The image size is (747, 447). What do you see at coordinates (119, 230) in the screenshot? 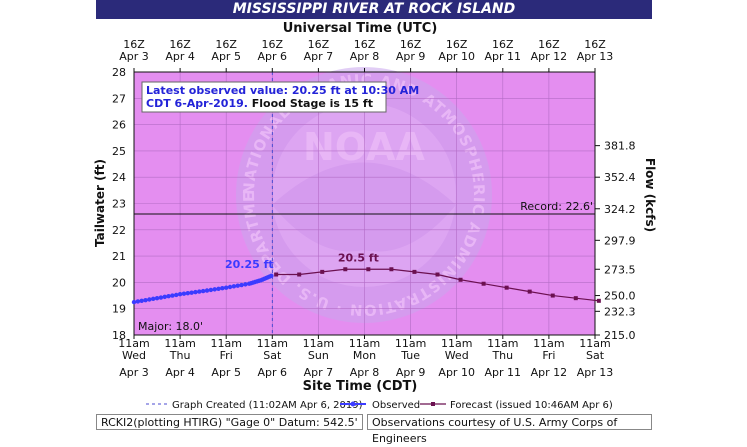
I see `y-tick-label: 22` at bounding box center [119, 230].